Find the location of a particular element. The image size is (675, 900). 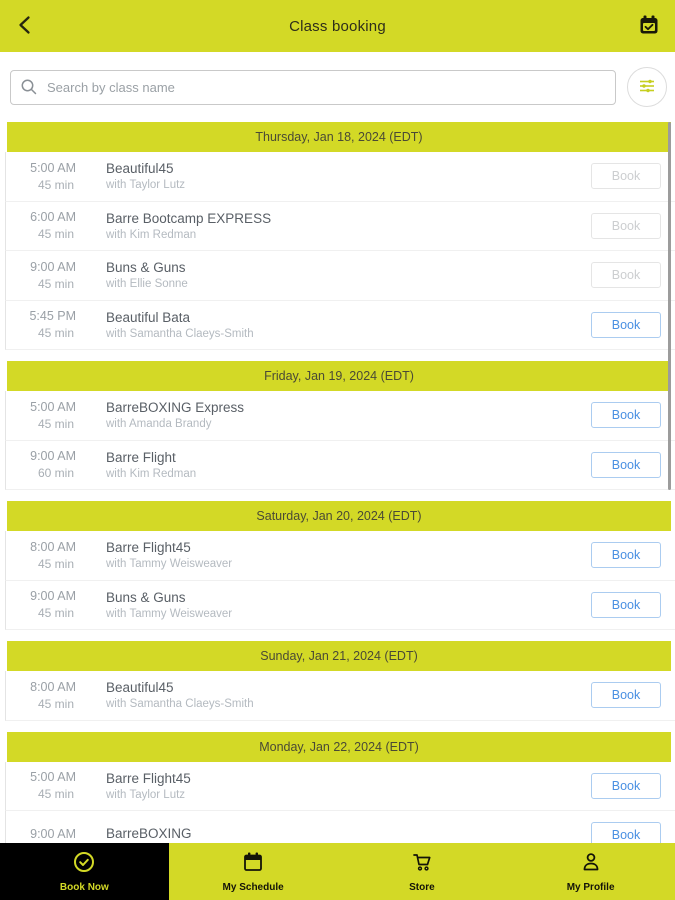

class-info-column: Barre Flight with Kim Redman is located at coordinates (348, 465).